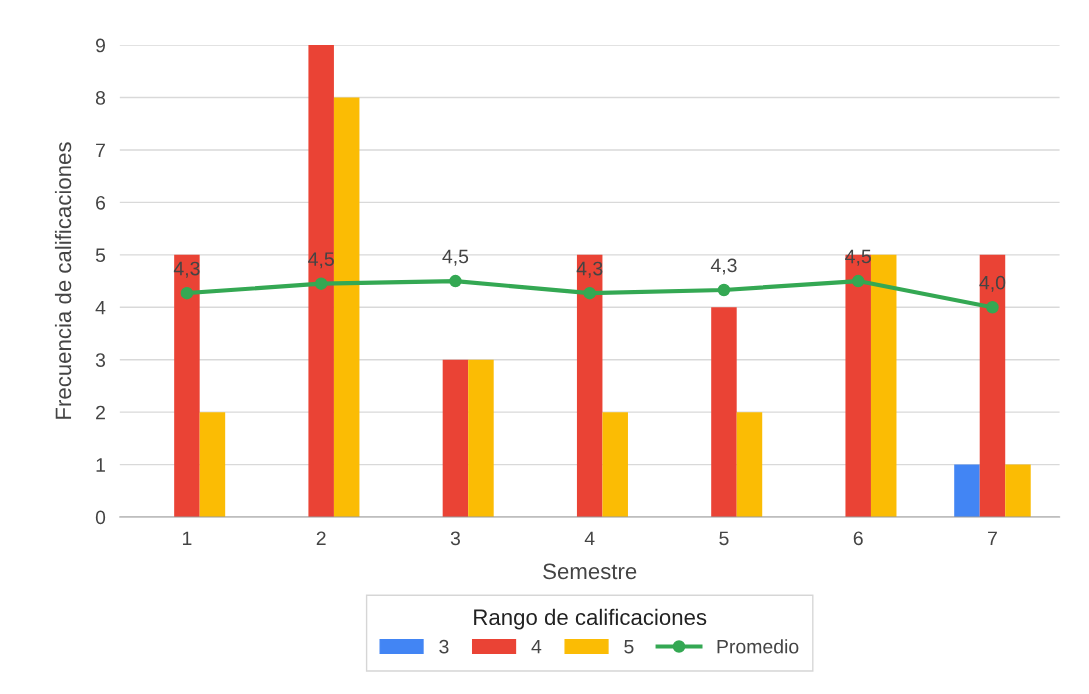  I want to click on x-tick-label: 1, so click(187, 538).